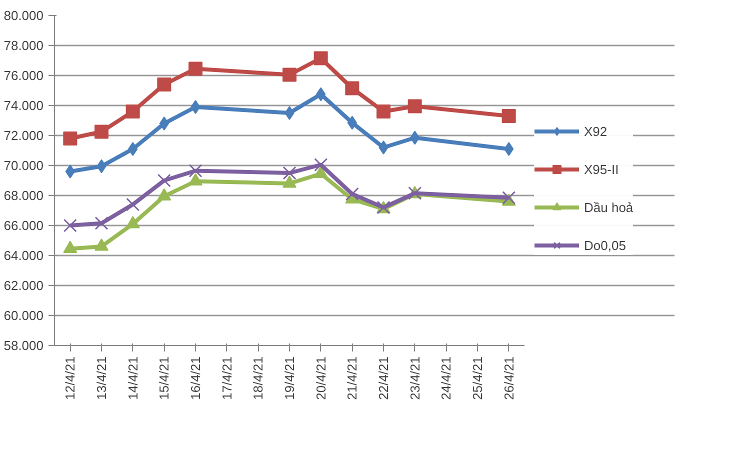 Image resolution: width=730 pixels, height=476 pixels. What do you see at coordinates (320, 378) in the screenshot?
I see `x-tick-label: 20/4/21` at bounding box center [320, 378].